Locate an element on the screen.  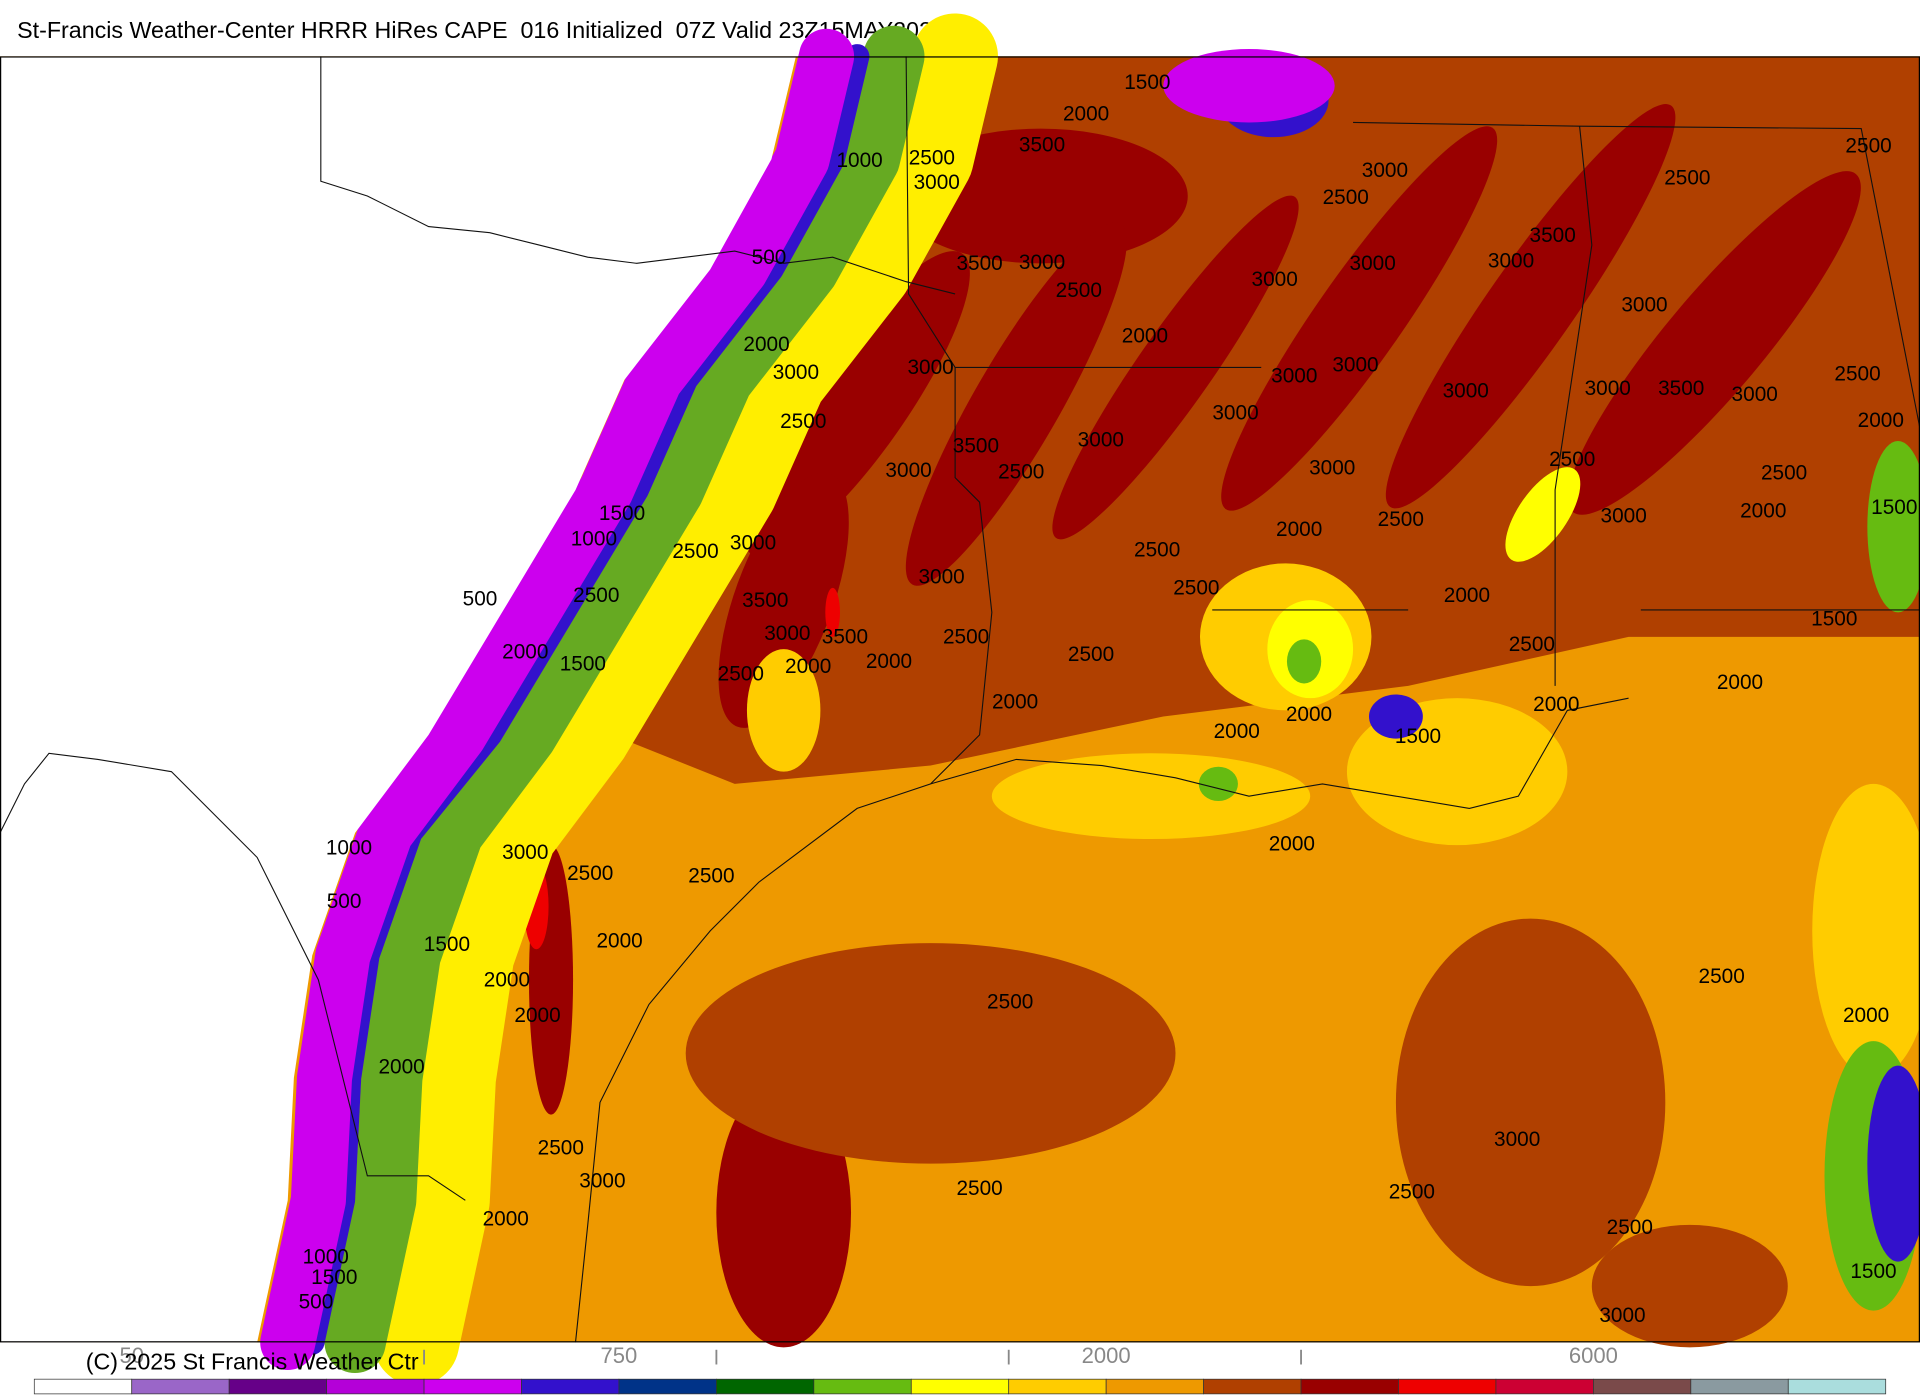
colorbar-label: 2000 is located at coordinates (1106, 1355).